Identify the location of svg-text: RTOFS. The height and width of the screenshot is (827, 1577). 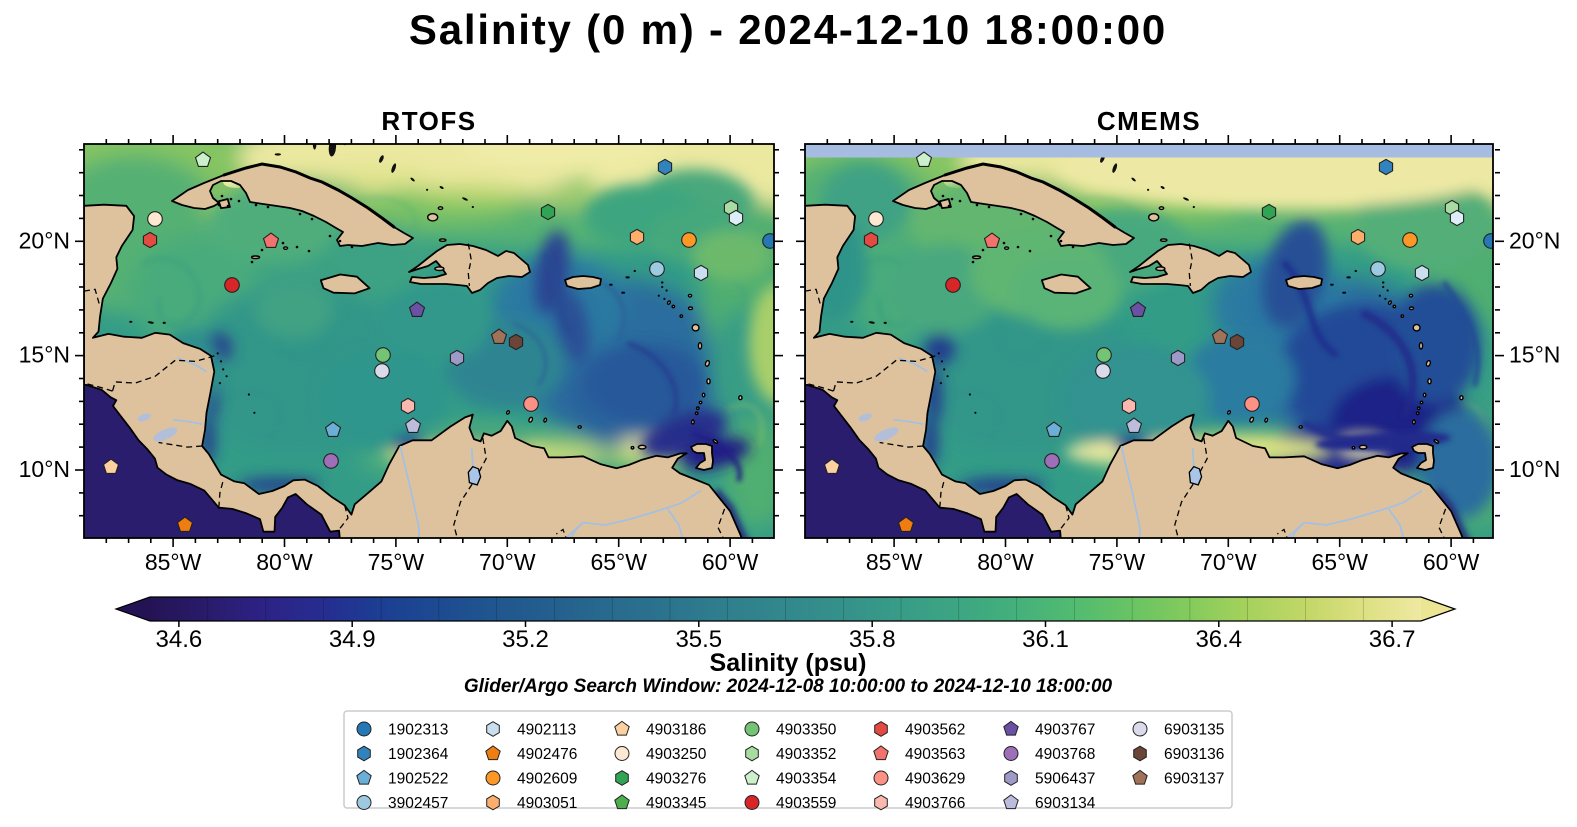
(428, 121).